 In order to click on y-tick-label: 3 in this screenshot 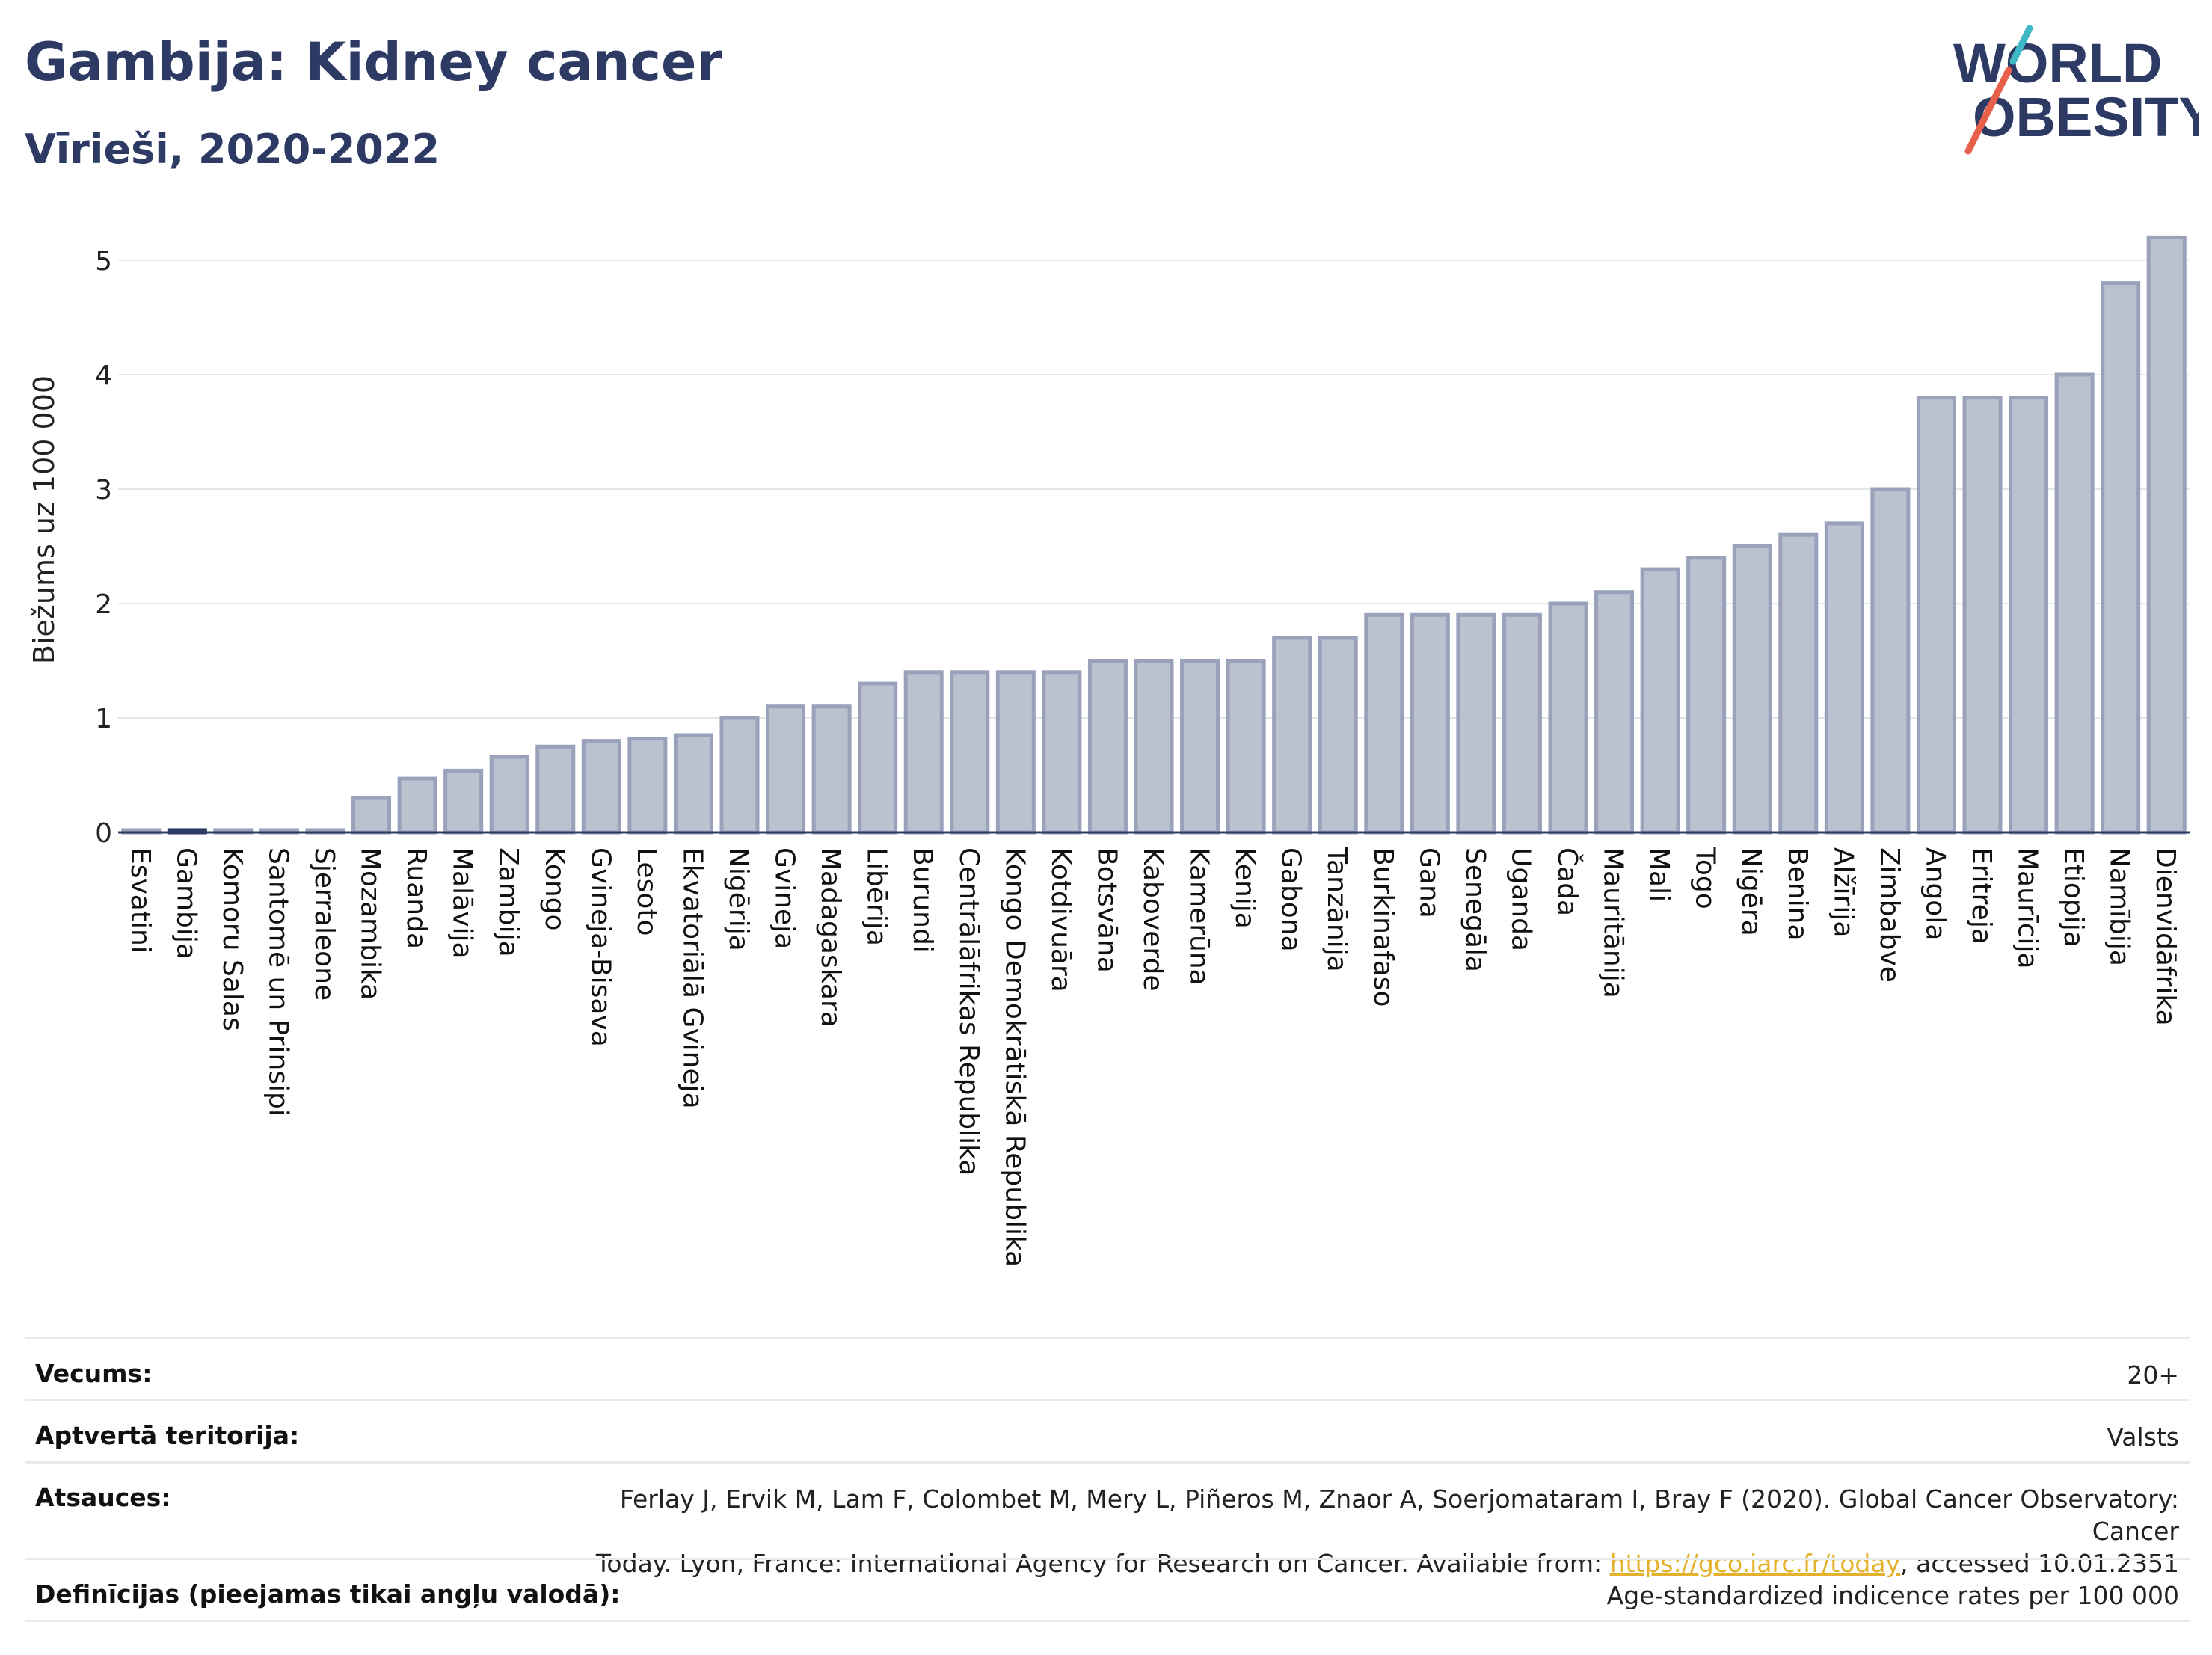, I will do `click(103, 490)`.